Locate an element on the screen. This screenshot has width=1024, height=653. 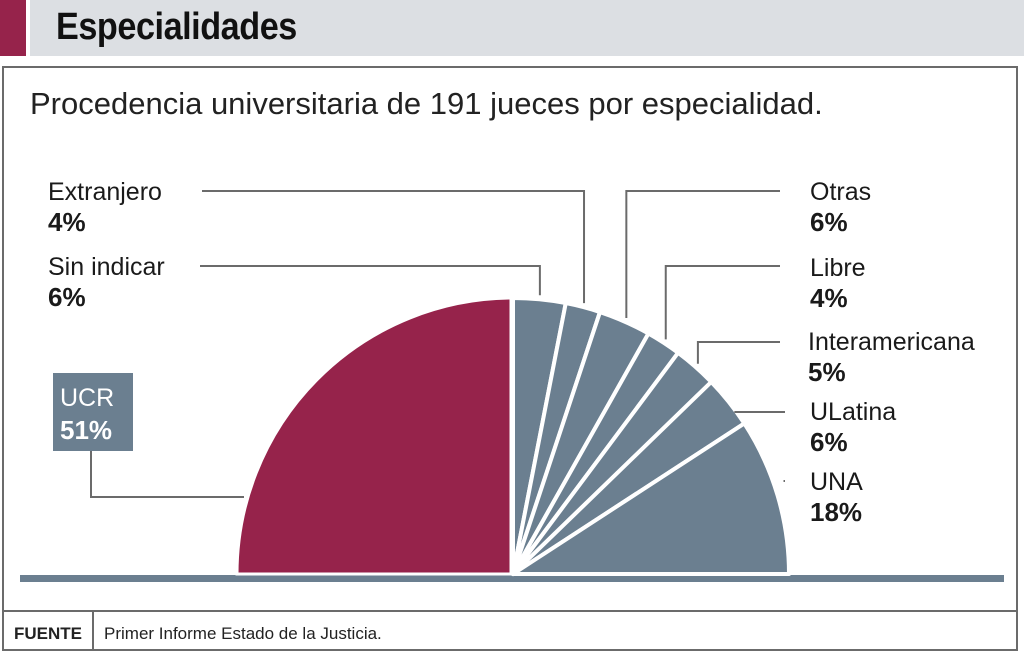
slice-value-libre: 4% is located at coordinates (829, 298).